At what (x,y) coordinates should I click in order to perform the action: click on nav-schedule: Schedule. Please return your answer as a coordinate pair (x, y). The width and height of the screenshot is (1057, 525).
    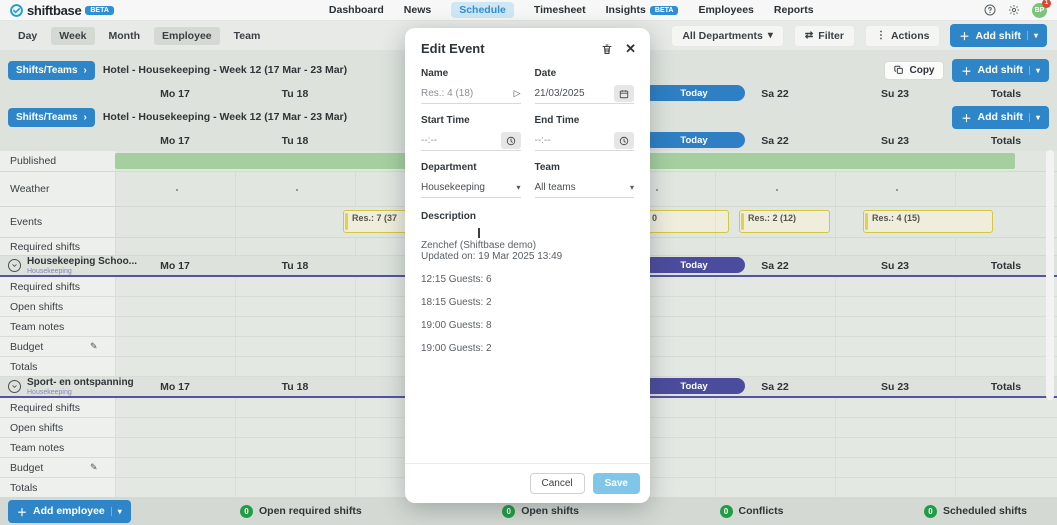
    Looking at the image, I should click on (482, 10).